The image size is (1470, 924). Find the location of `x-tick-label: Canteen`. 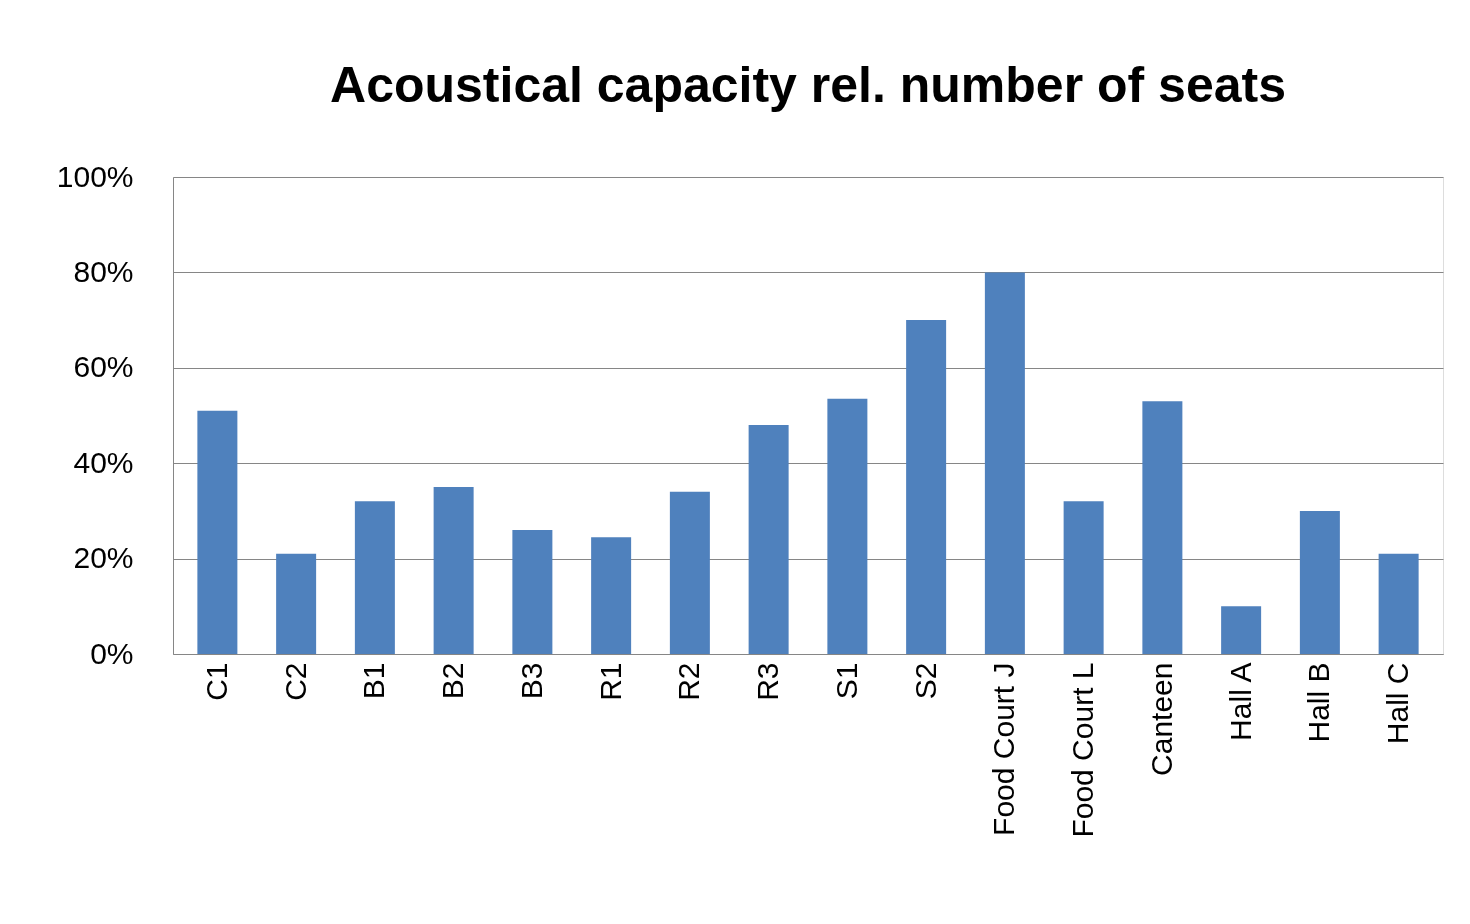

x-tick-label: Canteen is located at coordinates (1161, 719).